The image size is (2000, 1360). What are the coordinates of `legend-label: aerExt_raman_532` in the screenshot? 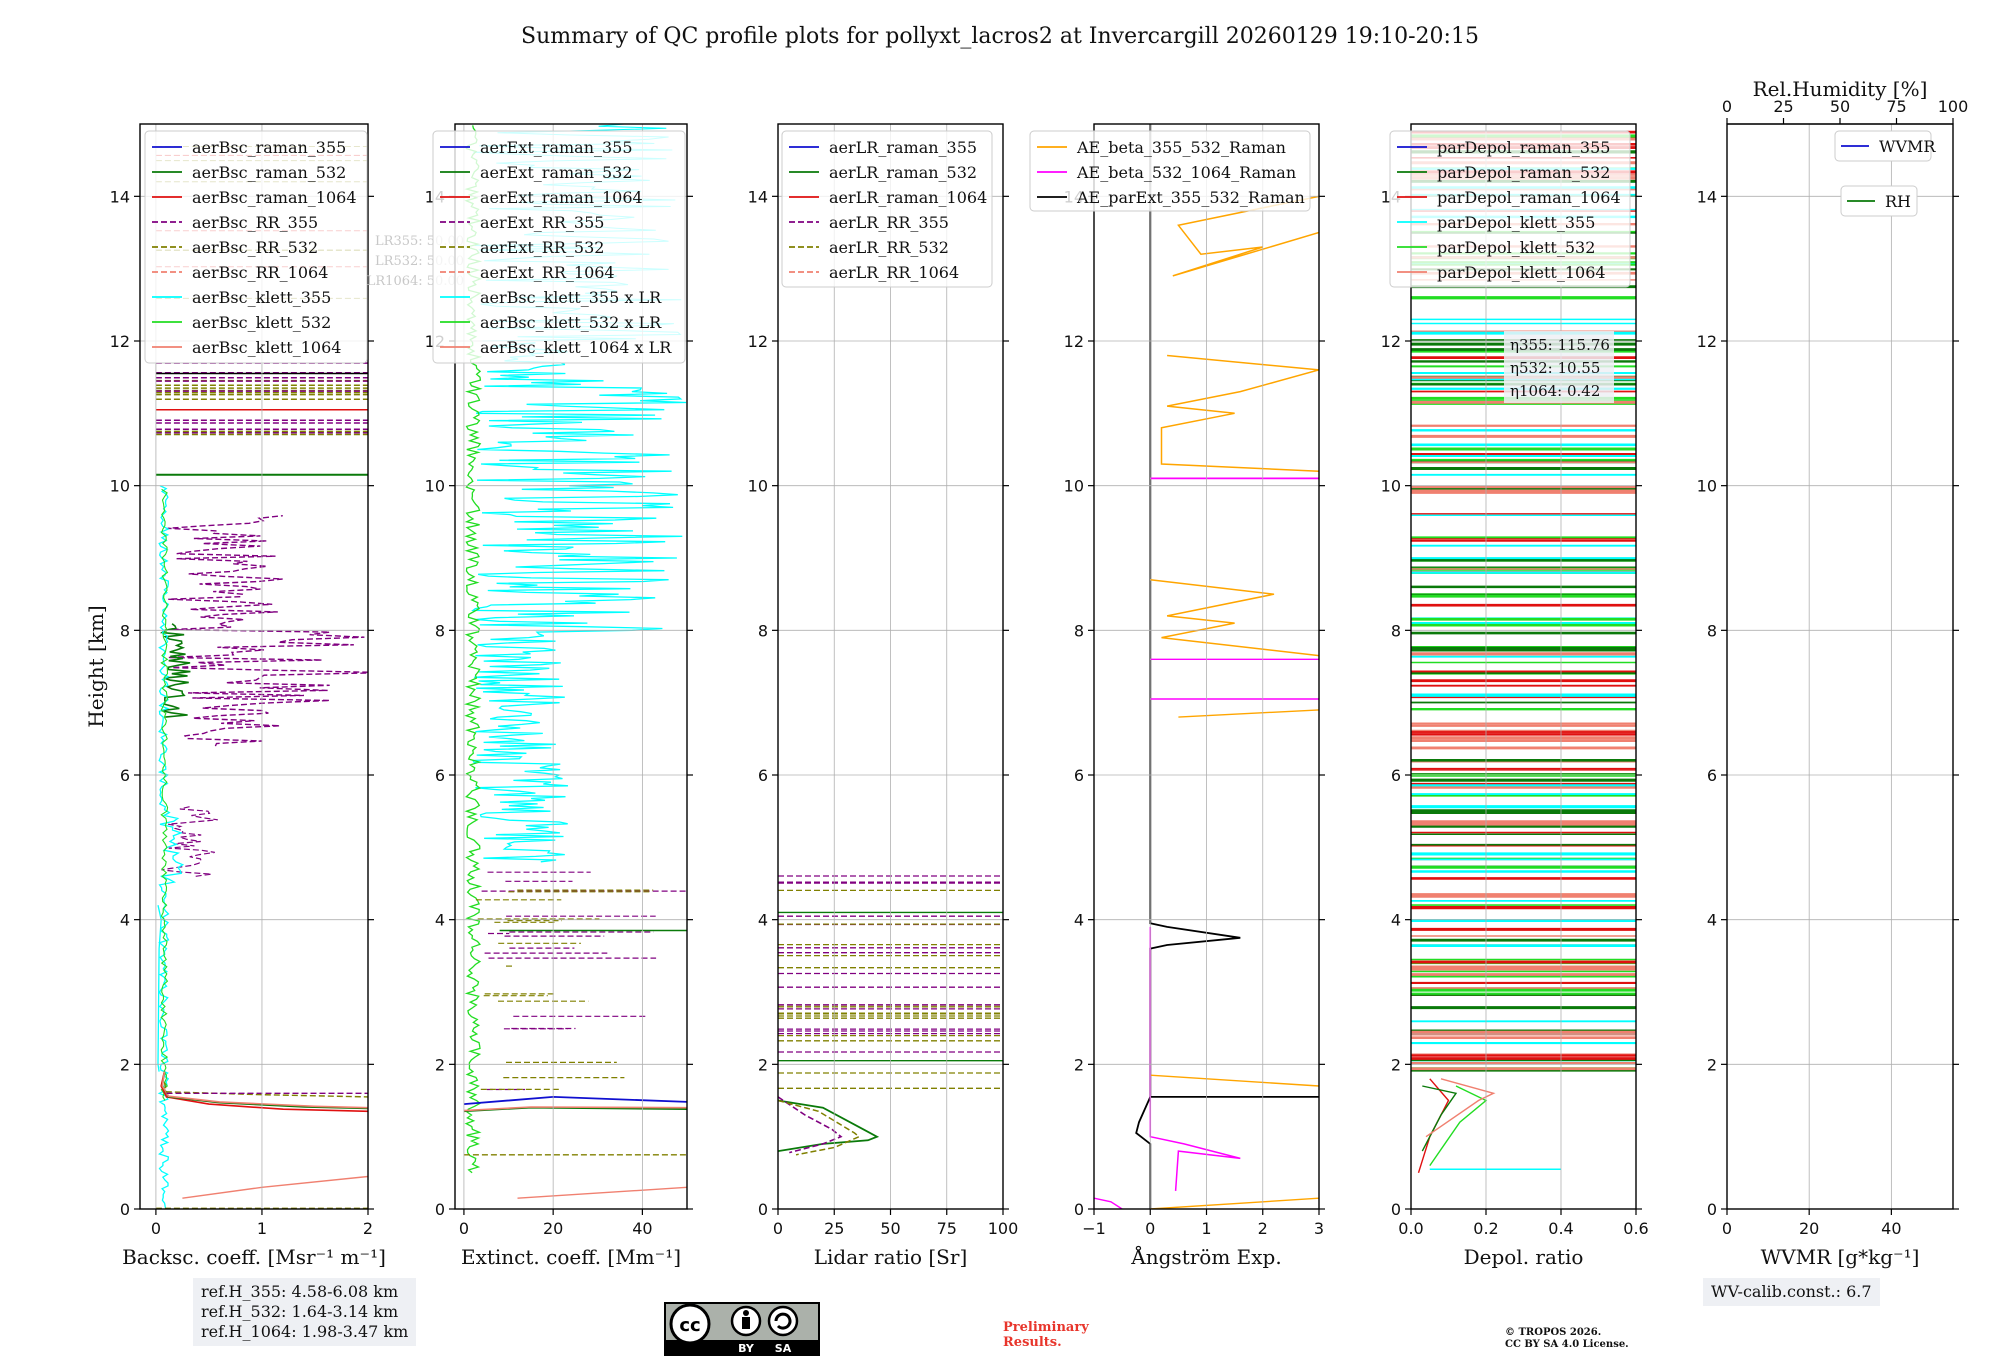 It's located at (556, 172).